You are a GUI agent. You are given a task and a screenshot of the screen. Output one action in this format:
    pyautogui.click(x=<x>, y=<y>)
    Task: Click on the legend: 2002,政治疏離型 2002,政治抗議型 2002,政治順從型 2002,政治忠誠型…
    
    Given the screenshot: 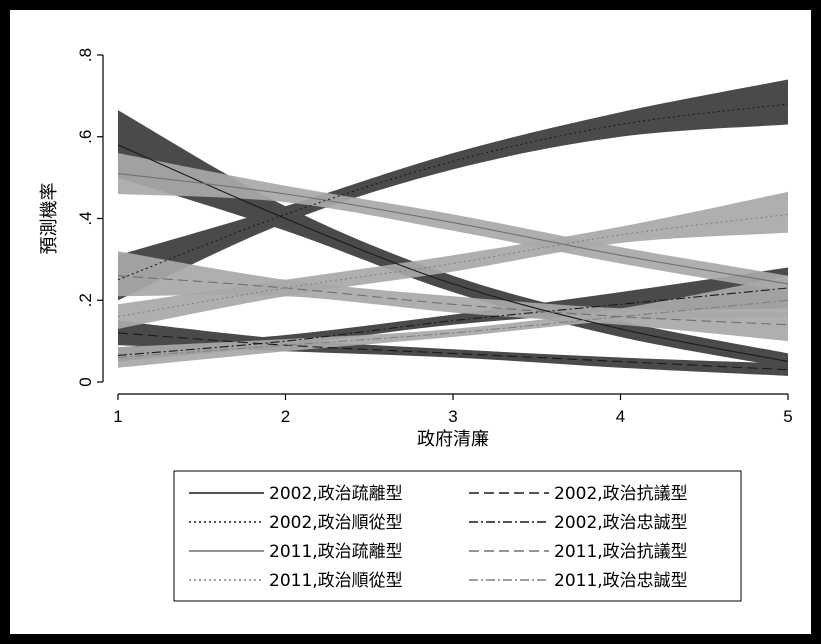 What is the action you would take?
    pyautogui.click(x=457, y=536)
    